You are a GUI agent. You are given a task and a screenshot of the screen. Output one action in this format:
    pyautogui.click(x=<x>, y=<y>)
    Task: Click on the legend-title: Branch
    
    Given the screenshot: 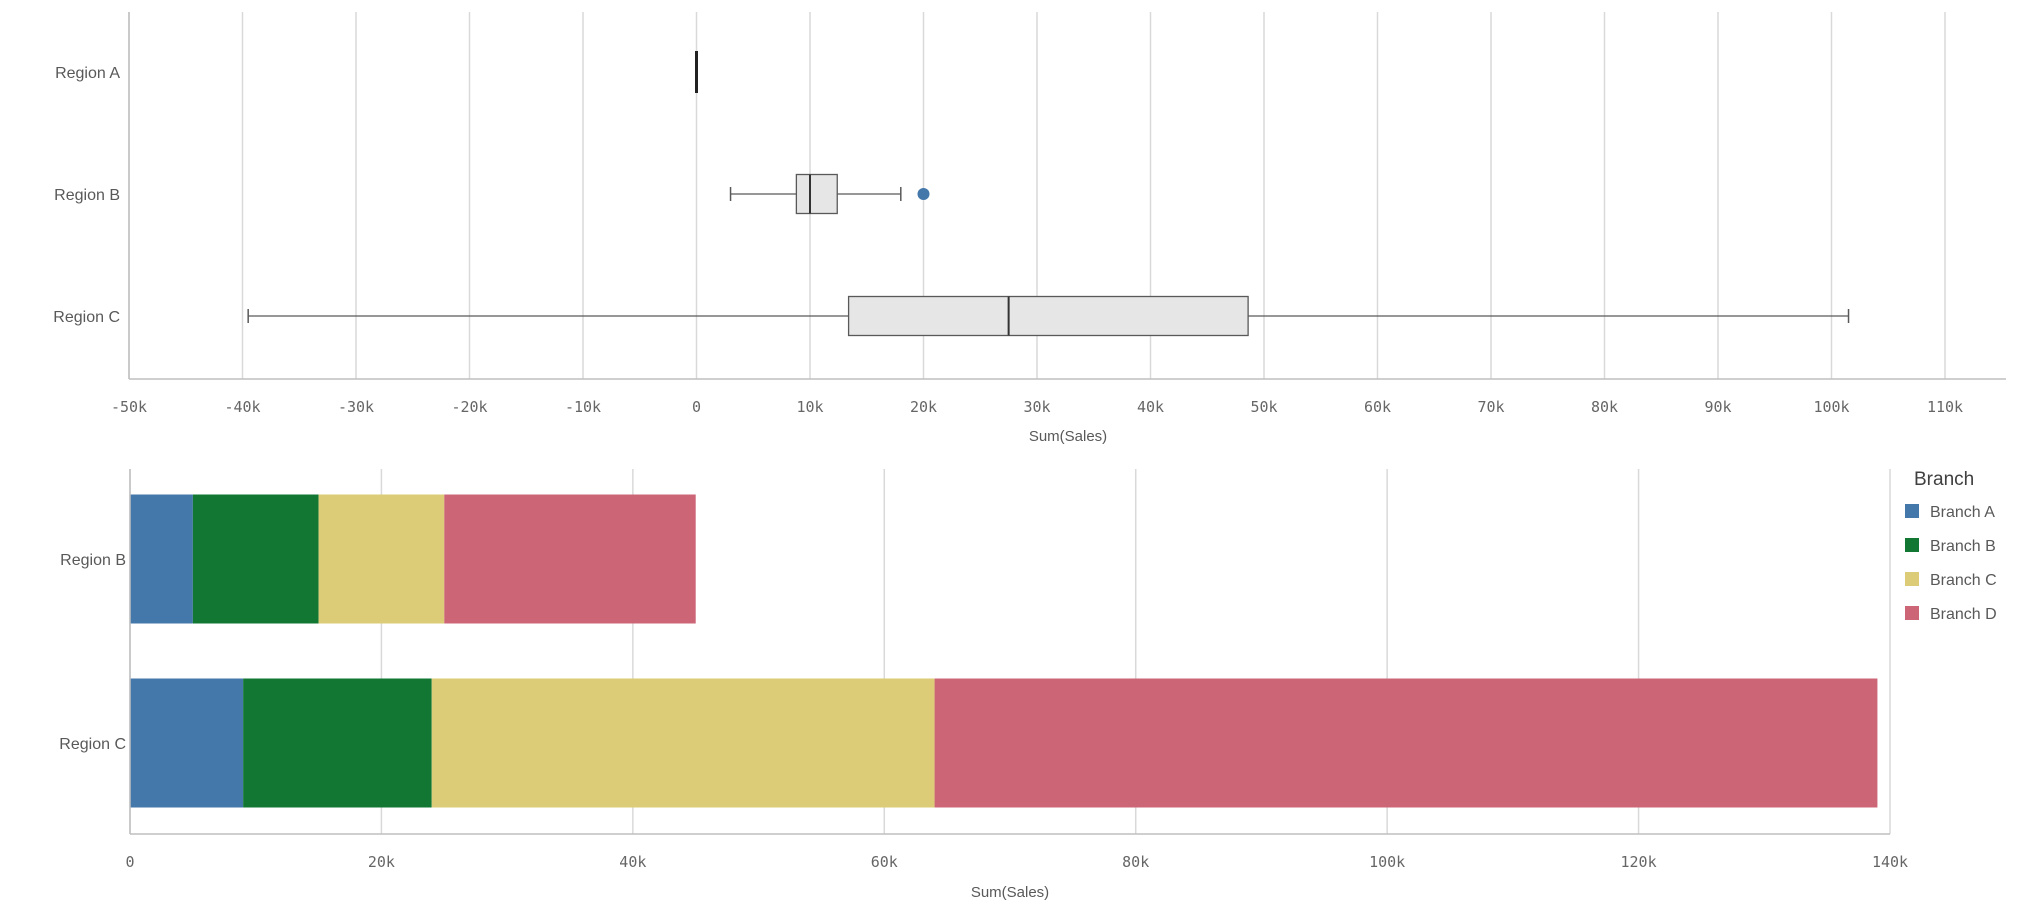 What is the action you would take?
    pyautogui.click(x=1944, y=479)
    